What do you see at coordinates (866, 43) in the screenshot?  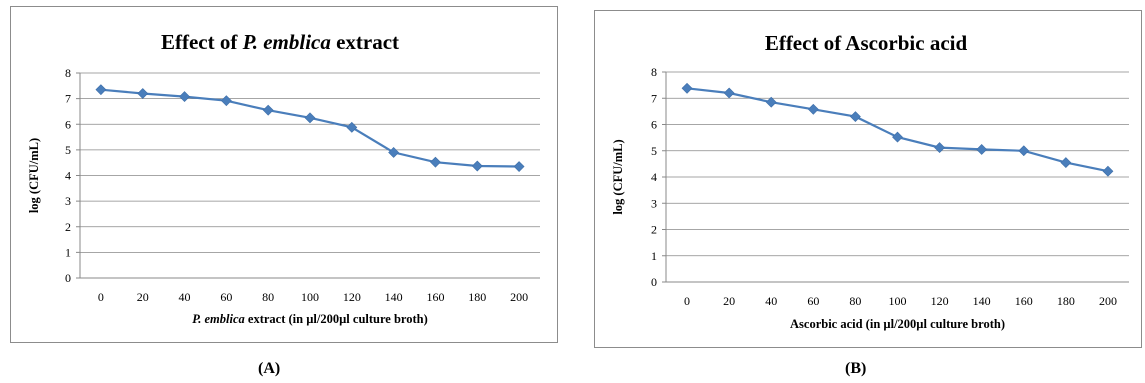 I see `chart-title: Effect of Ascorbic acid` at bounding box center [866, 43].